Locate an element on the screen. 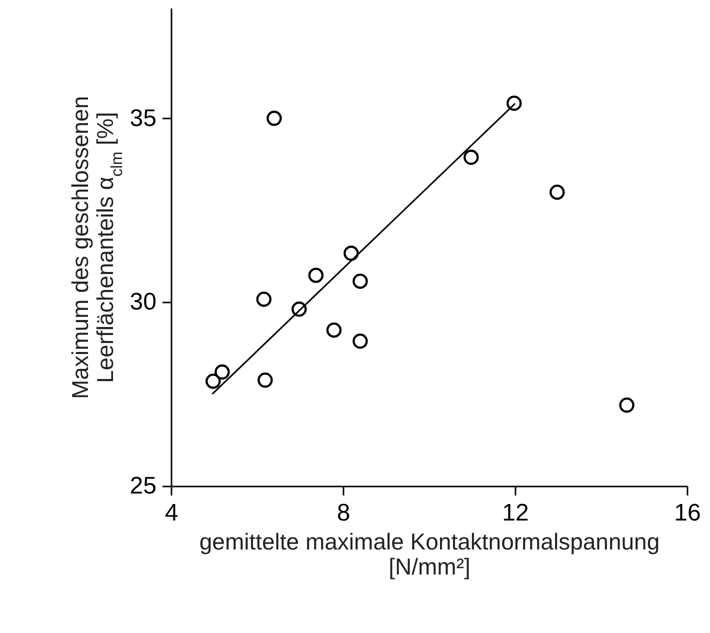  y-tick-label: 25 is located at coordinates (143, 486).